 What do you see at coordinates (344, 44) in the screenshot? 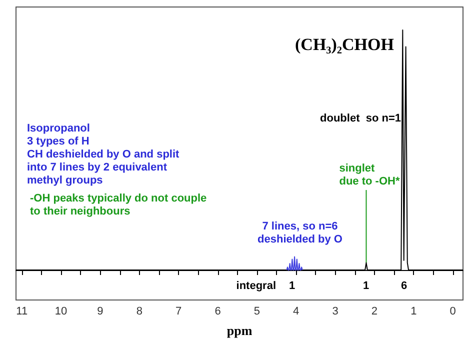
I see `chart-title: (CH₃)₂CHOH` at bounding box center [344, 44].